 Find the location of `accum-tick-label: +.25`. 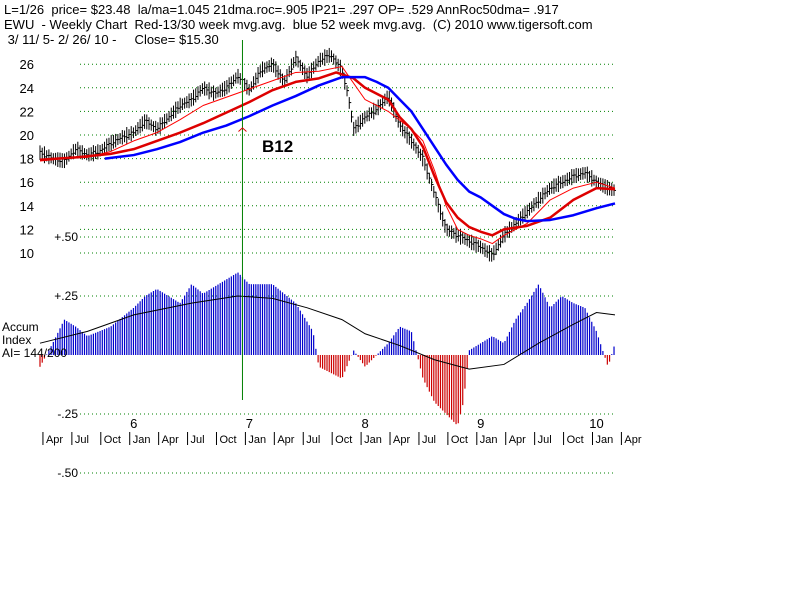

accum-tick-label: +.25 is located at coordinates (66, 296).